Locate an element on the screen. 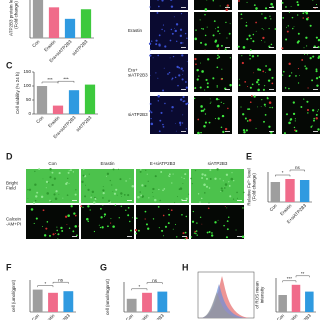  significance-label: *** is located at coordinates (50, 79).